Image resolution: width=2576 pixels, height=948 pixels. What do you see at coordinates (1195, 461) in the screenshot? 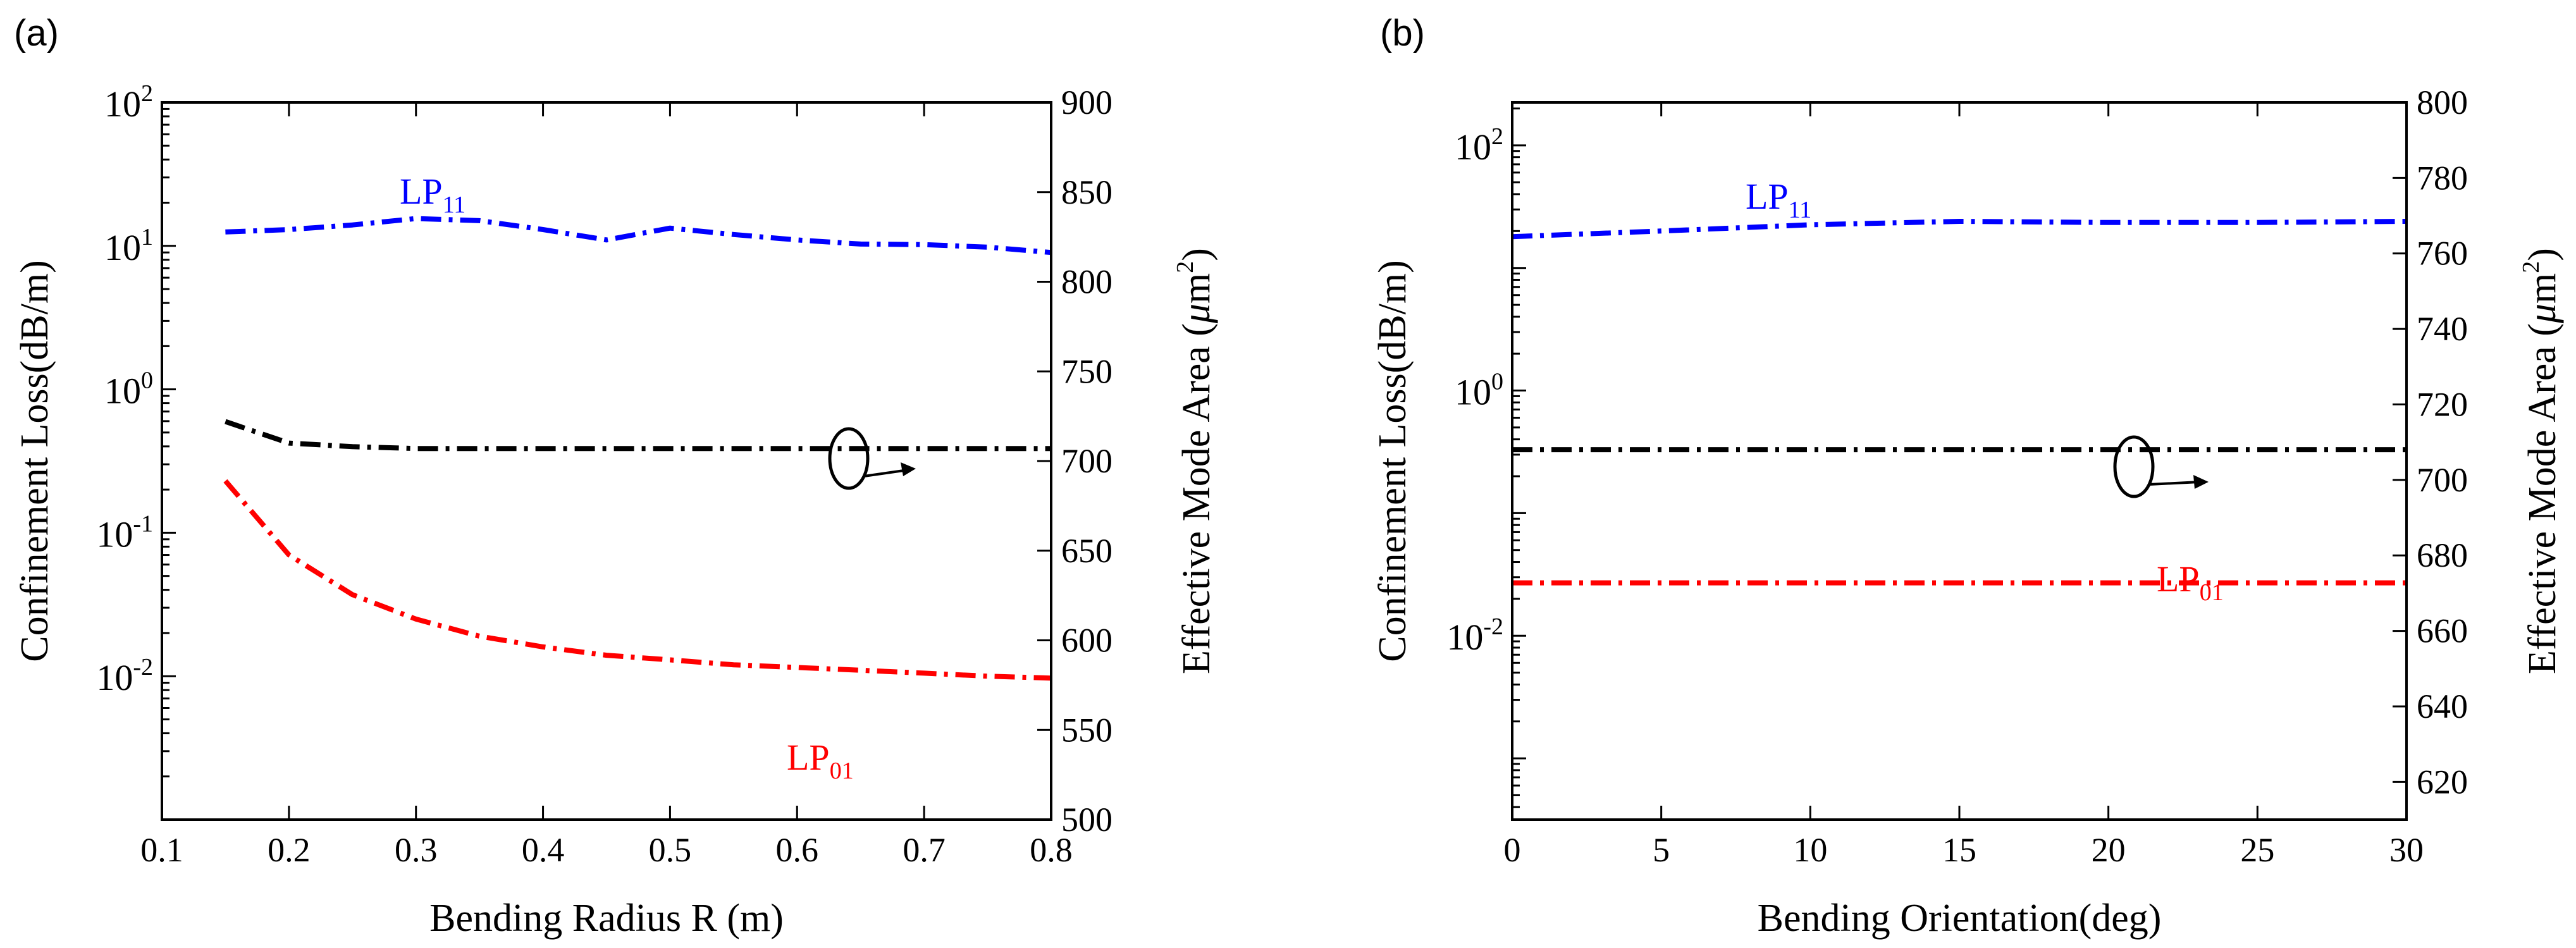
I see `panel-a-right-y-axis-title: Effective Mode Area (μm2)` at bounding box center [1195, 461].